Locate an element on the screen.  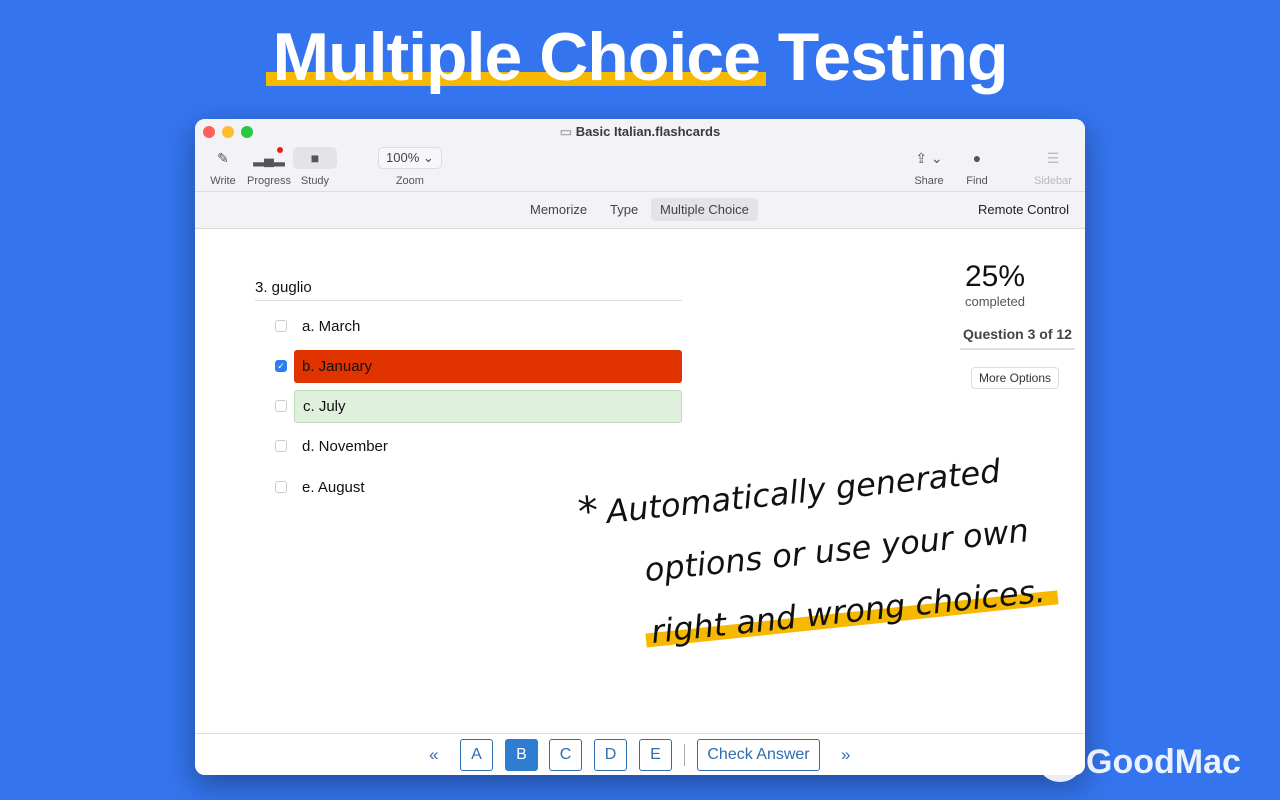
zoom-control: 100% ⌄ Zoom is located at coordinates (410, 167).